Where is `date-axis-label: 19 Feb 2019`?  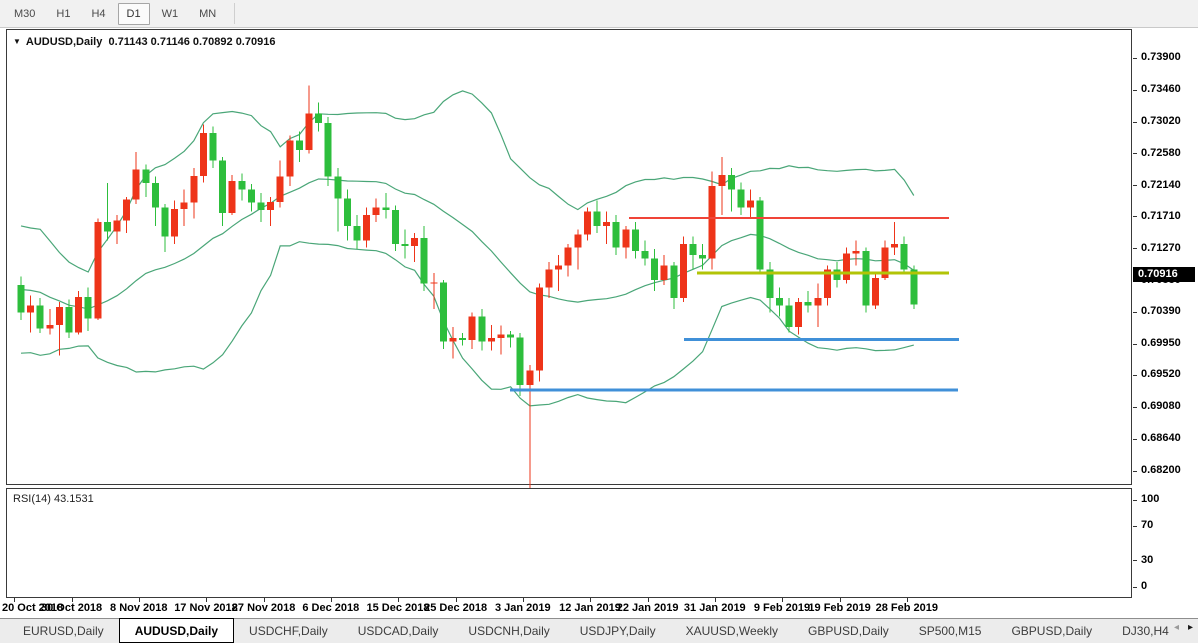 date-axis-label: 19 Feb 2019 is located at coordinates (839, 608).